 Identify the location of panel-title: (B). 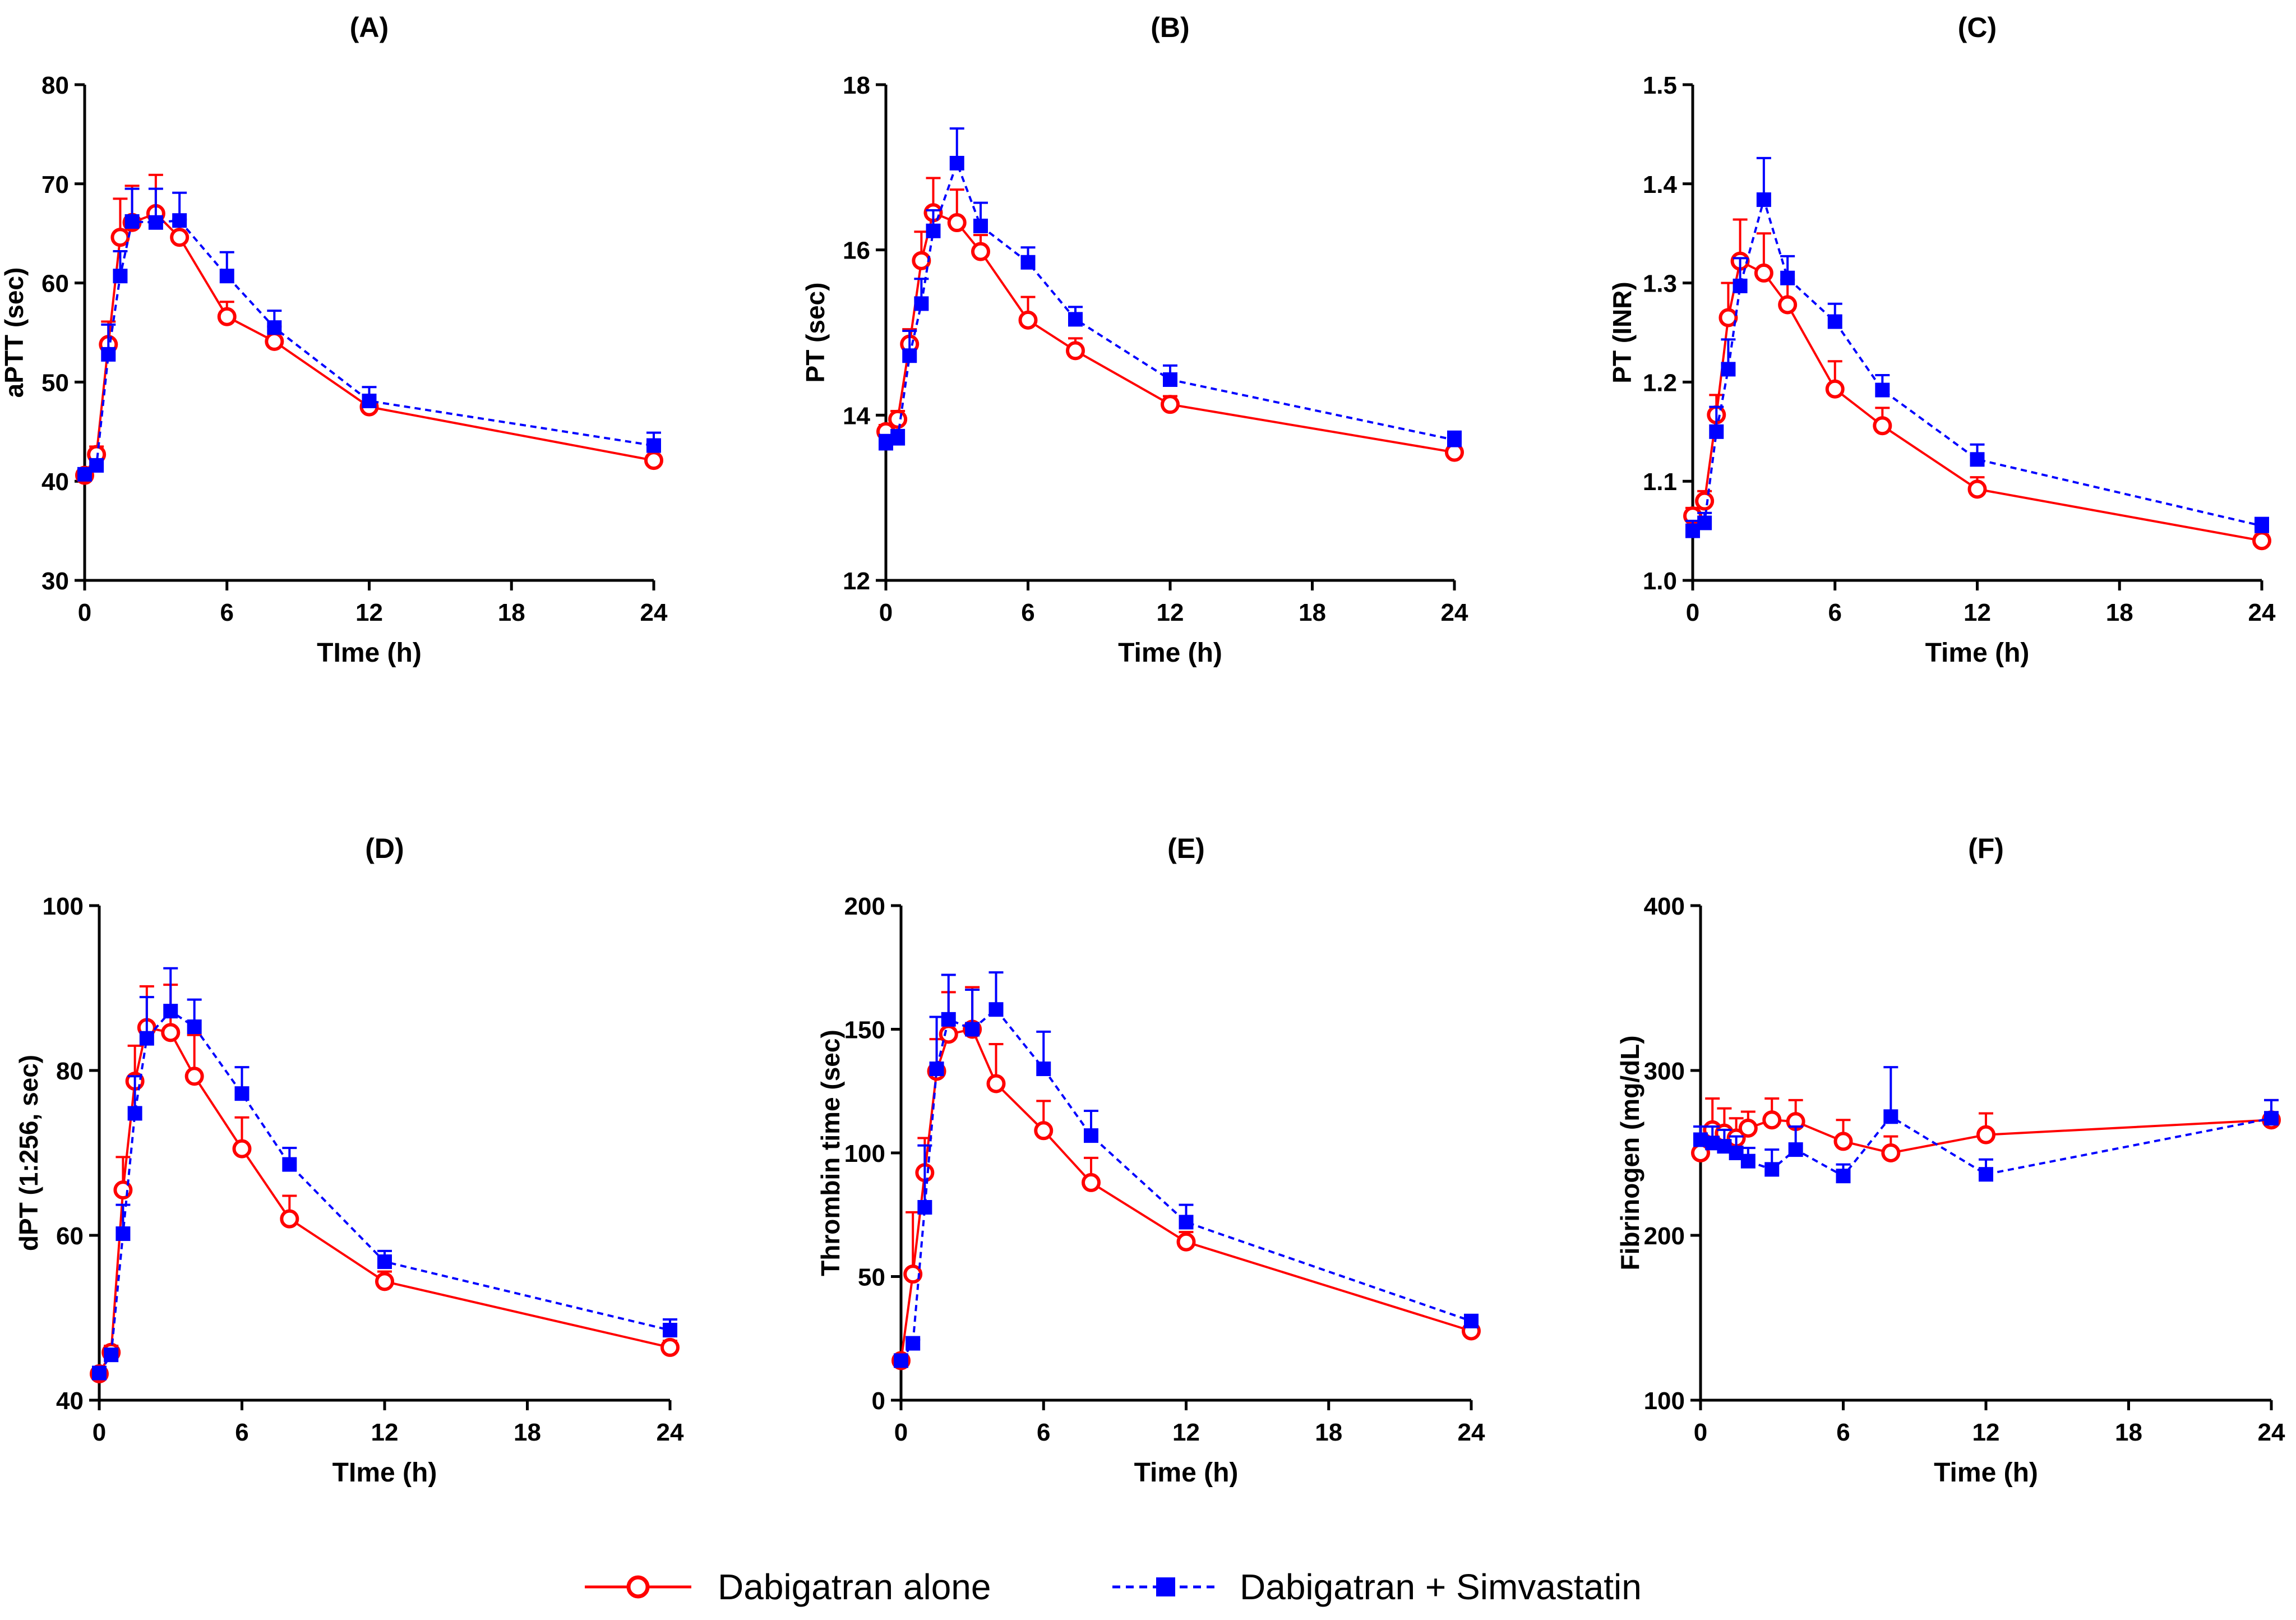
(1170, 27).